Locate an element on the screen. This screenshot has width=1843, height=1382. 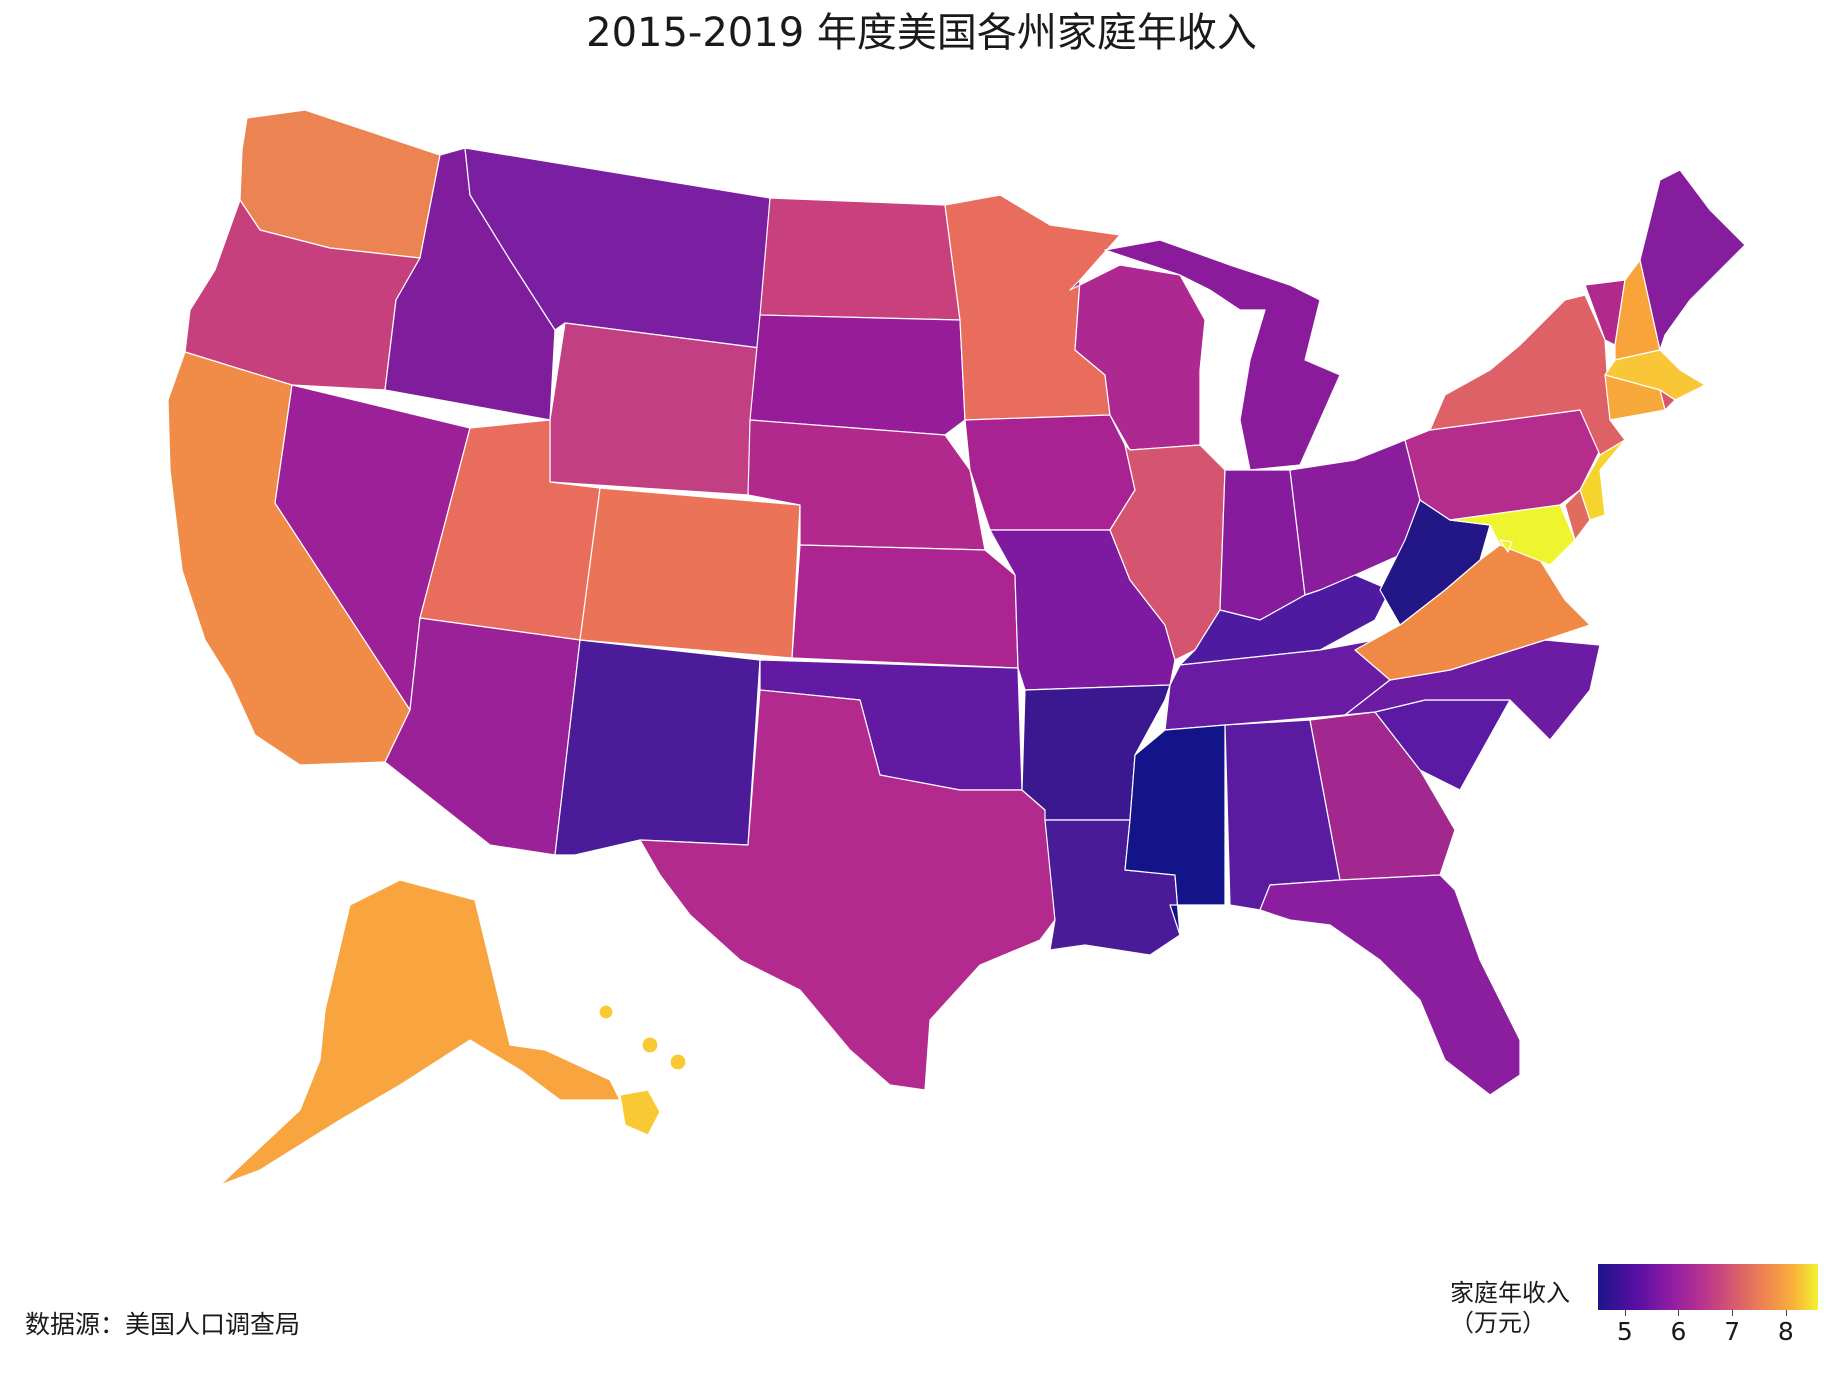
state-md is located at coordinates (1512, 535).